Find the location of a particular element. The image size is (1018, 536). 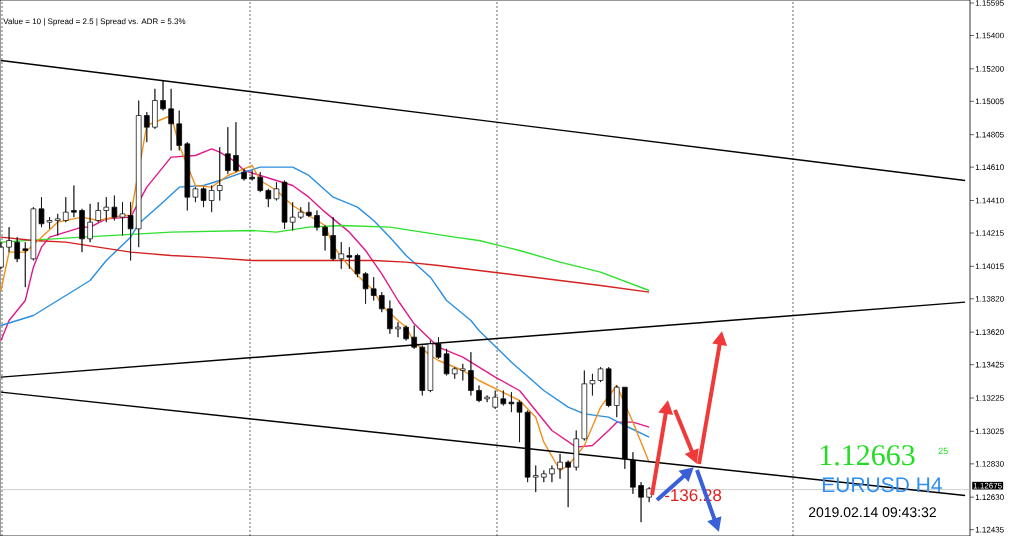

y-tick-label: 1.15595 is located at coordinates (989, 3).